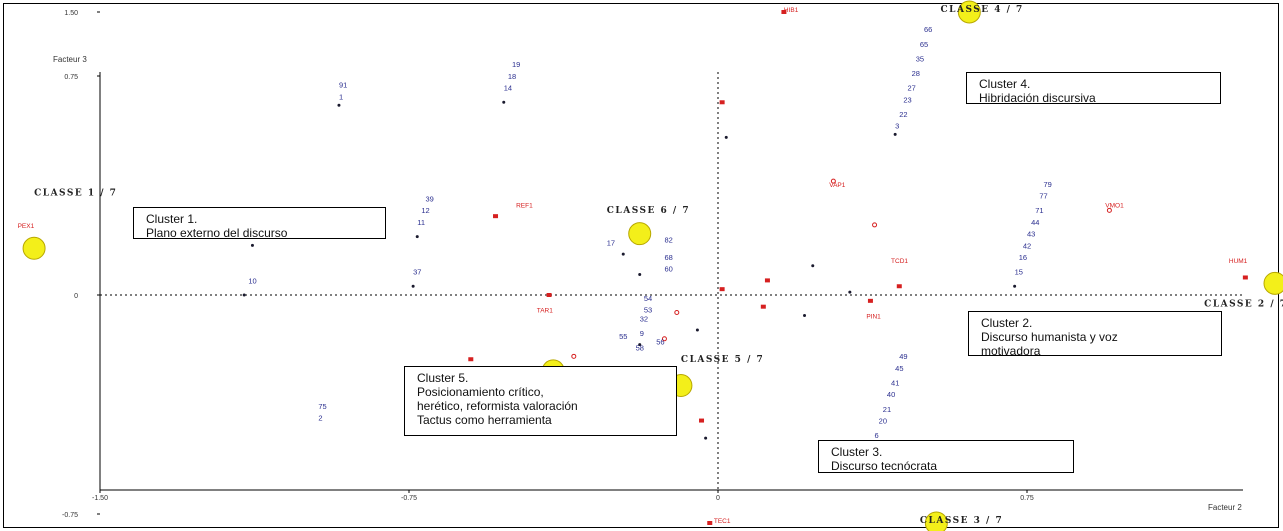  Describe the element at coordinates (259, 223) in the screenshot. I see `cluster-1-box: Cluster 1. Plano externo del discurso` at that location.